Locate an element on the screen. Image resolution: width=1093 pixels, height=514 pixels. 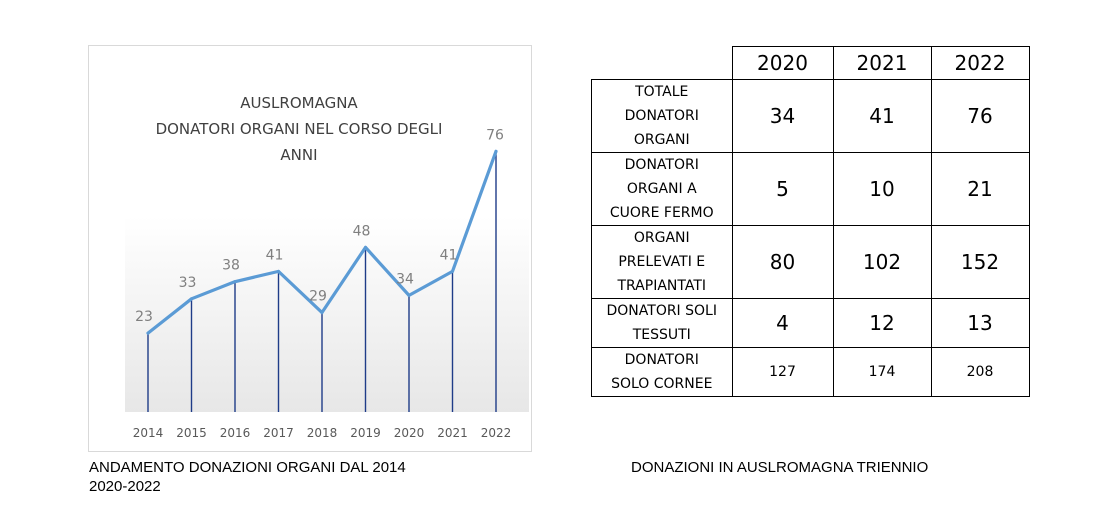
data-point-2014 is located at coordinates (148, 333).